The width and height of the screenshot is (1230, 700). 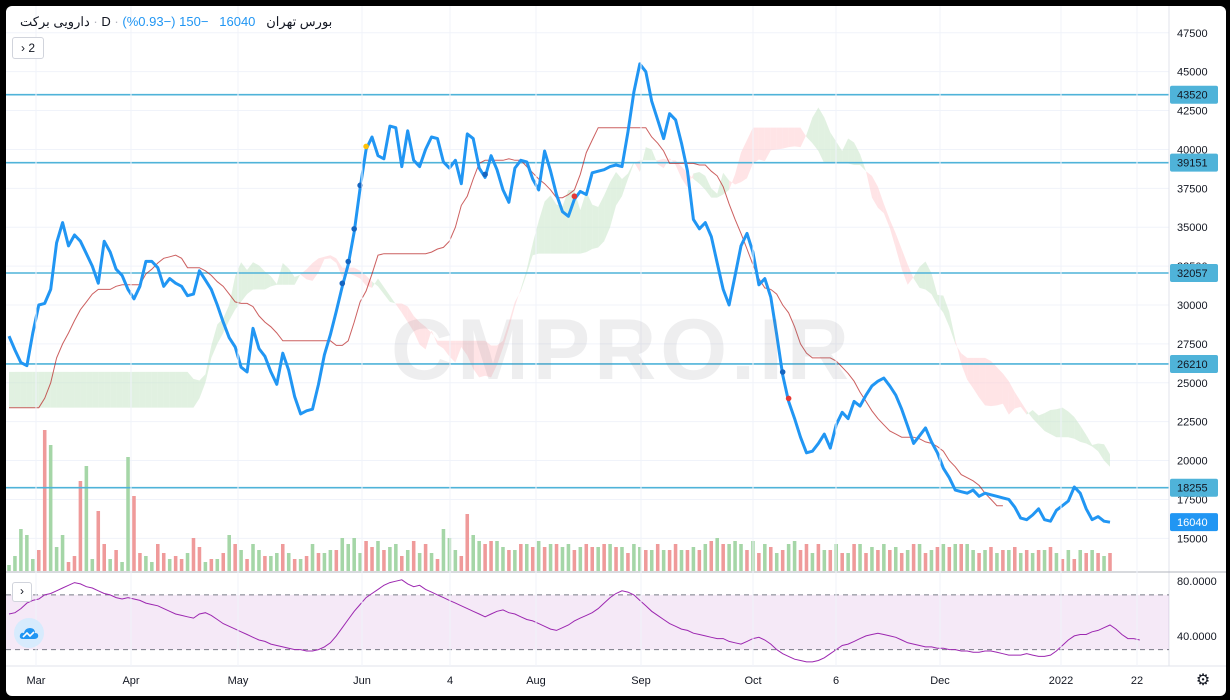 What do you see at coordinates (29, 633) in the screenshot?
I see `cloud-chart-icon` at bounding box center [29, 633].